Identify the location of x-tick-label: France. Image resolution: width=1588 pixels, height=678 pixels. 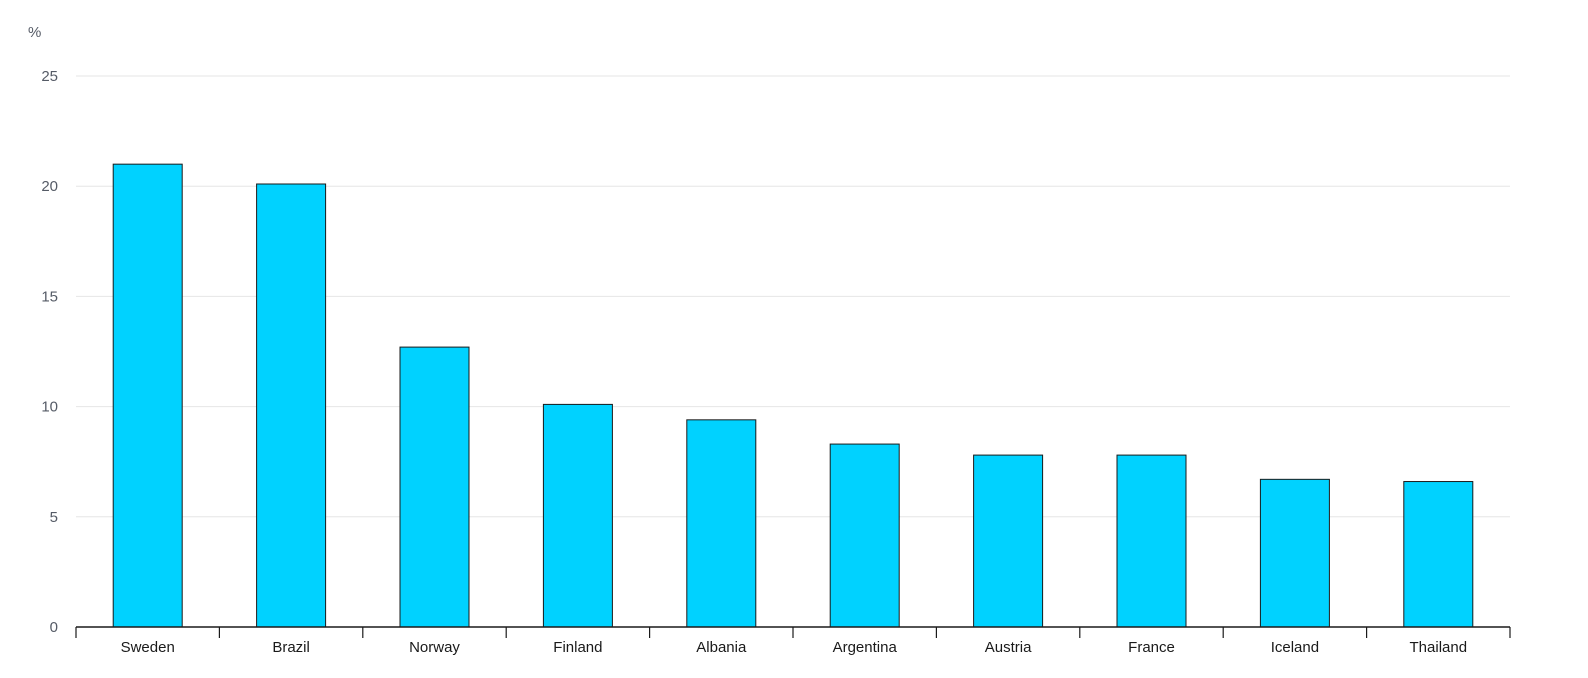
(1151, 647).